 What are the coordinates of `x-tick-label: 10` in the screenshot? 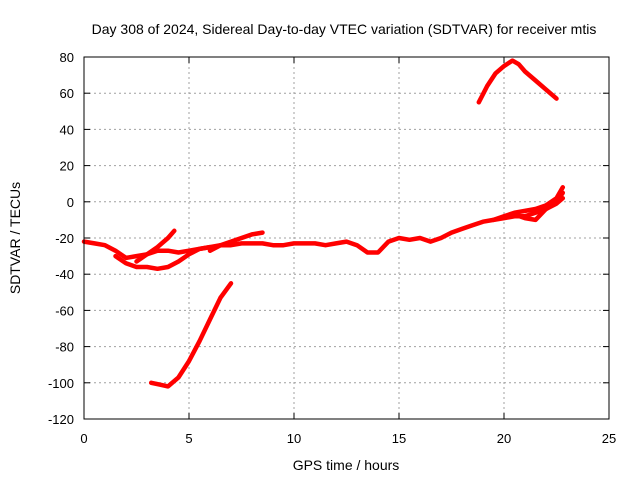 It's located at (294, 438).